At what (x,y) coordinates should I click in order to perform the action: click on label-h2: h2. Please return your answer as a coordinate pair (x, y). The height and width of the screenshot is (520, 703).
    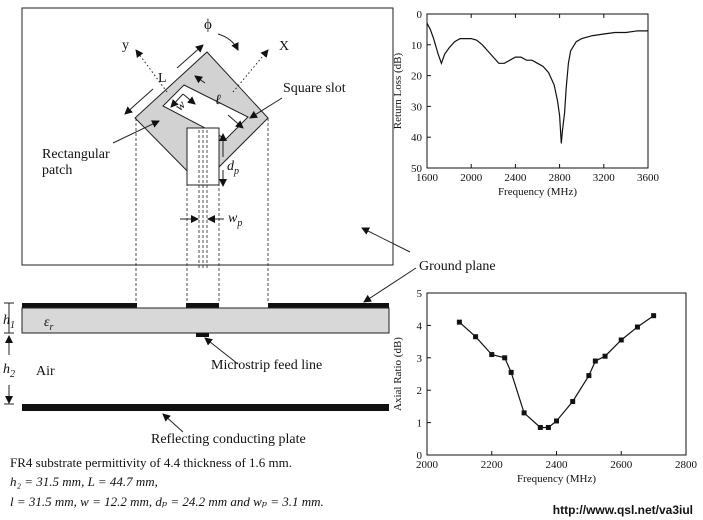
    Looking at the image, I should click on (9, 371).